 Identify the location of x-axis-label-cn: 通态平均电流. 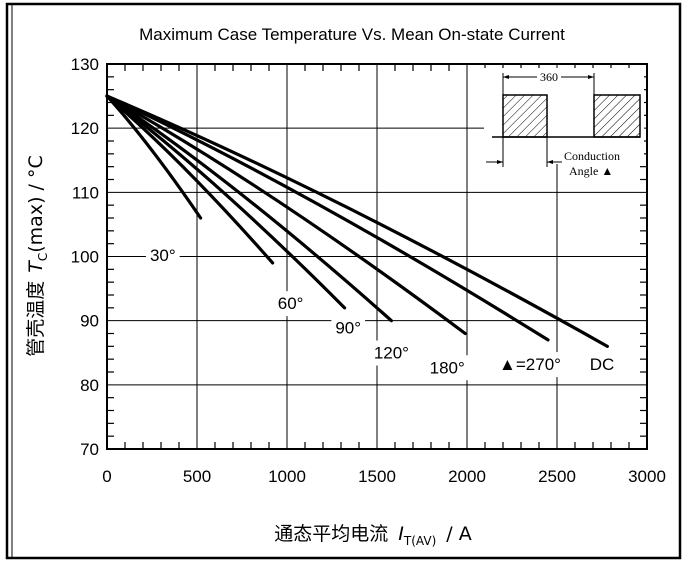
(331, 534).